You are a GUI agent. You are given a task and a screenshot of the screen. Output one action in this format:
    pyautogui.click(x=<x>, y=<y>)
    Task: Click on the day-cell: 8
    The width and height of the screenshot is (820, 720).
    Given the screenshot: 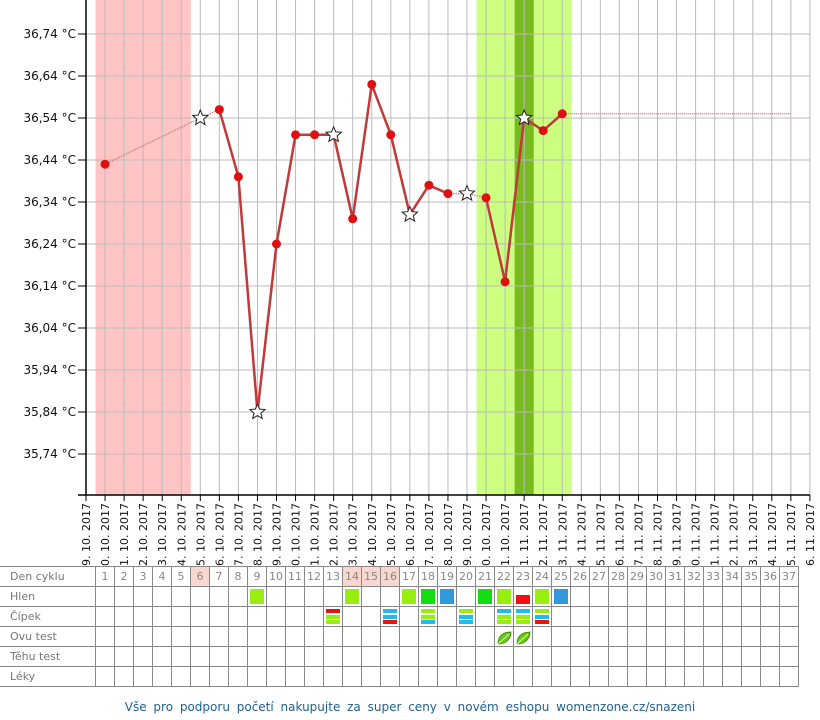 What is the action you would take?
    pyautogui.click(x=238, y=576)
    